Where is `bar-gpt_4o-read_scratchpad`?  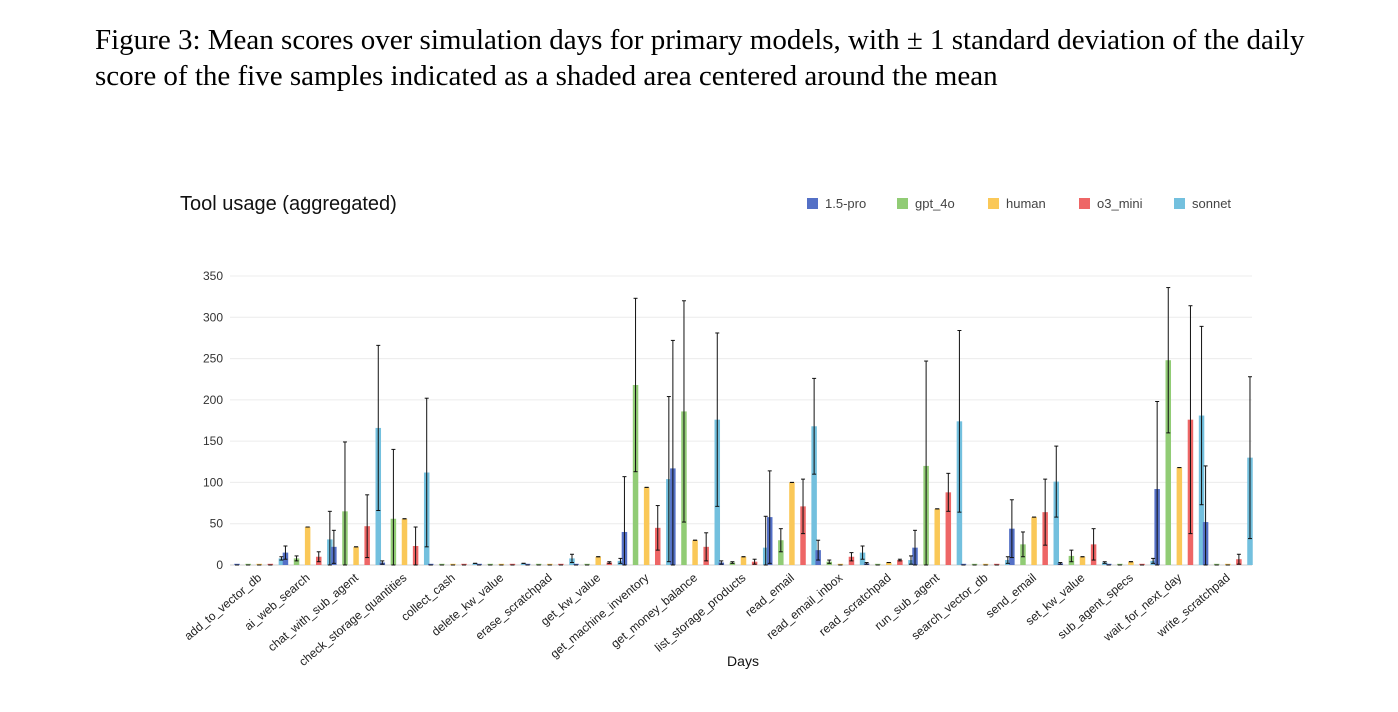 bar-gpt_4o-read_scratchpad is located at coordinates (877, 564).